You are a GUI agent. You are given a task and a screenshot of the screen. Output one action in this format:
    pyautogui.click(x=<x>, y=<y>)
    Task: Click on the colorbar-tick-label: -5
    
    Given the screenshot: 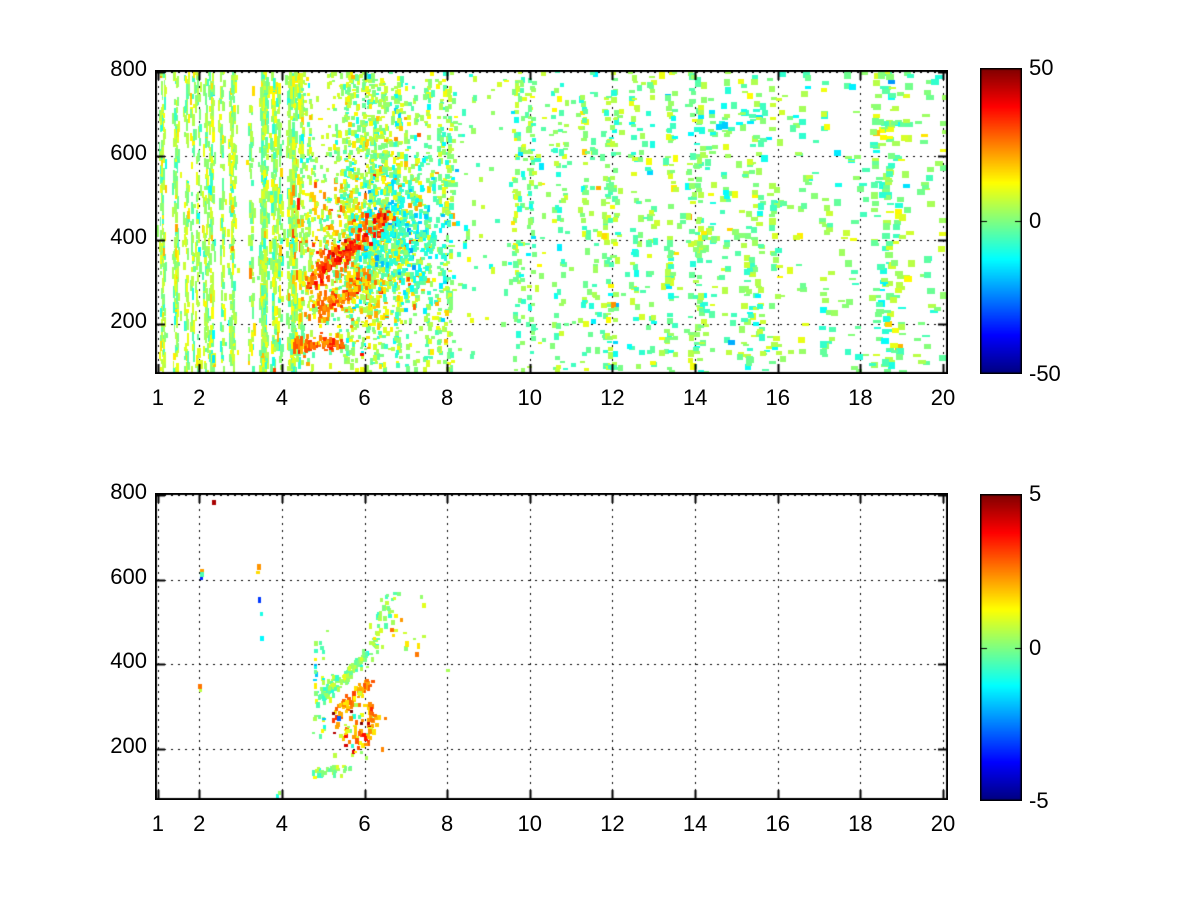 What is the action you would take?
    pyautogui.click(x=1039, y=800)
    